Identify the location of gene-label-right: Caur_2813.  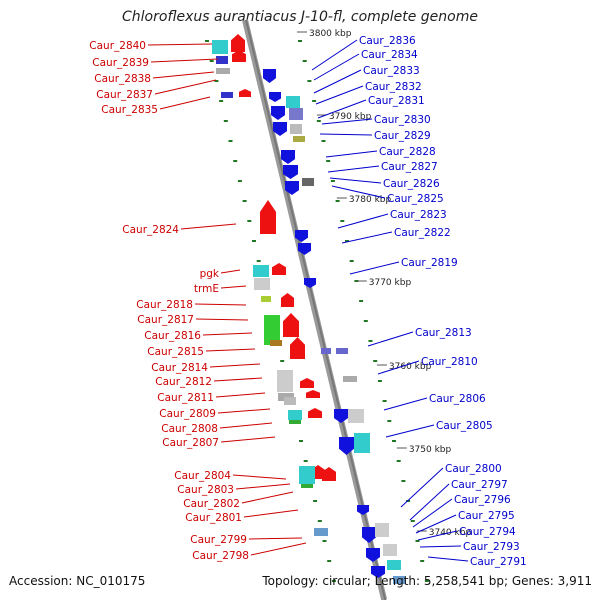
(443, 333).